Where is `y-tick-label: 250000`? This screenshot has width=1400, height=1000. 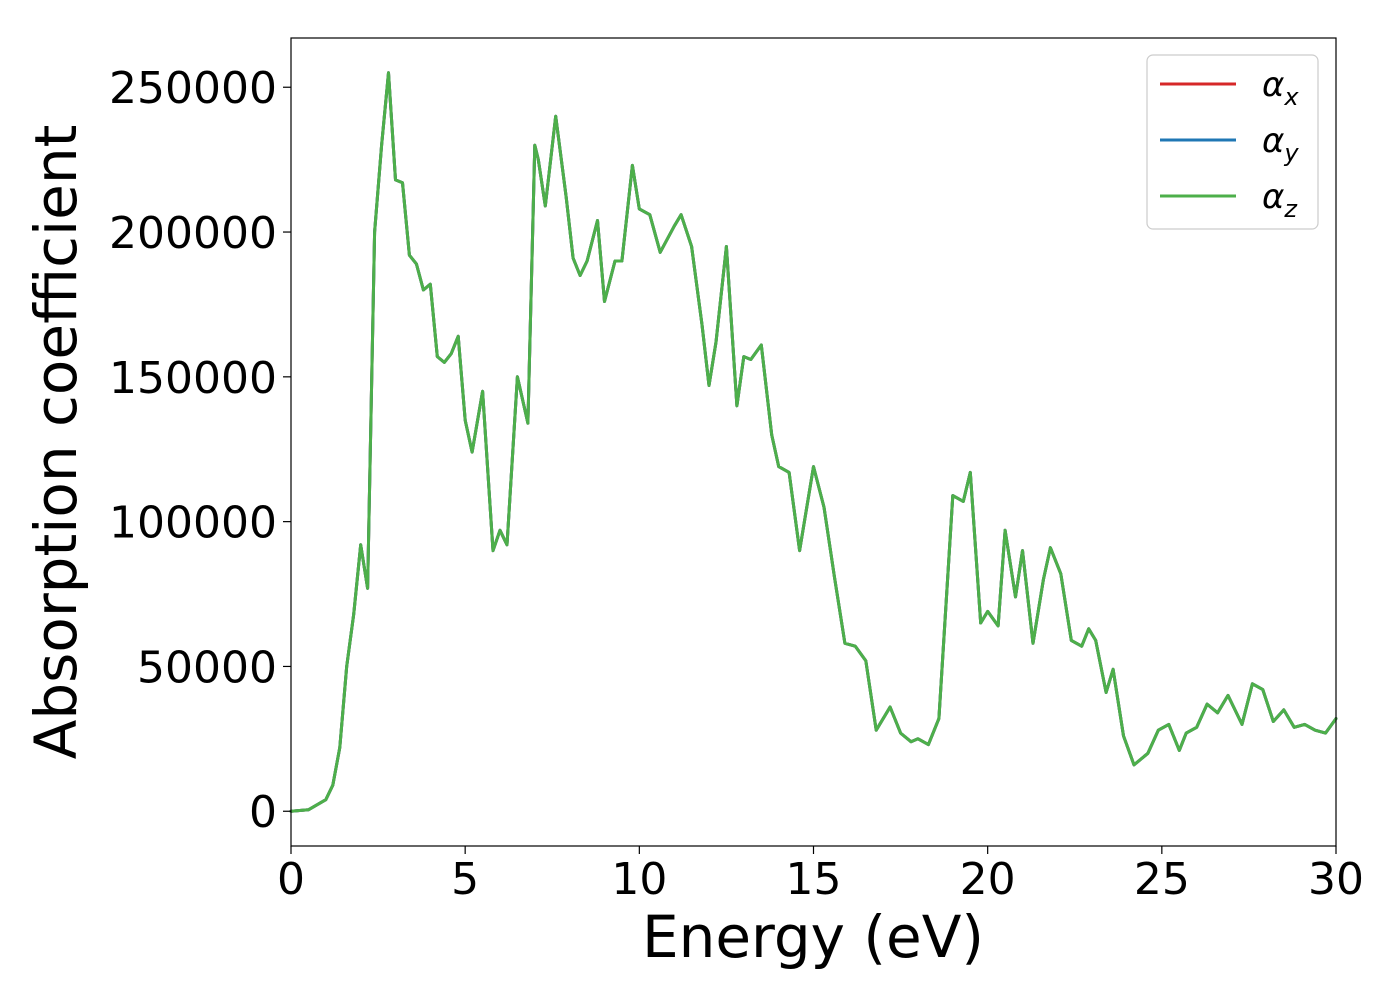
y-tick-label: 250000 is located at coordinates (193, 88).